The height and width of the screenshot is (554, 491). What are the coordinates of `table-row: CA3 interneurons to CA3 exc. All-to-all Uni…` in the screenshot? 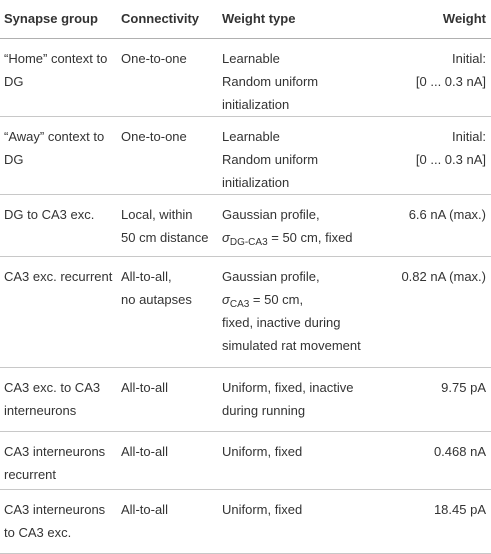 It's located at (245, 521).